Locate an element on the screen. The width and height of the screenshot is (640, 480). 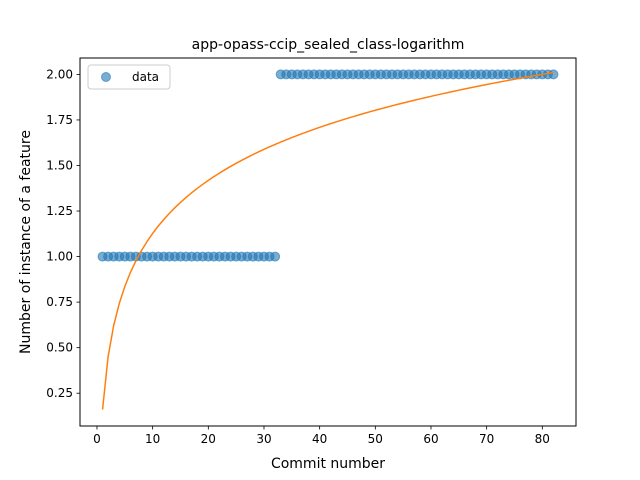
x-tick-label: 10 is located at coordinates (152, 439).